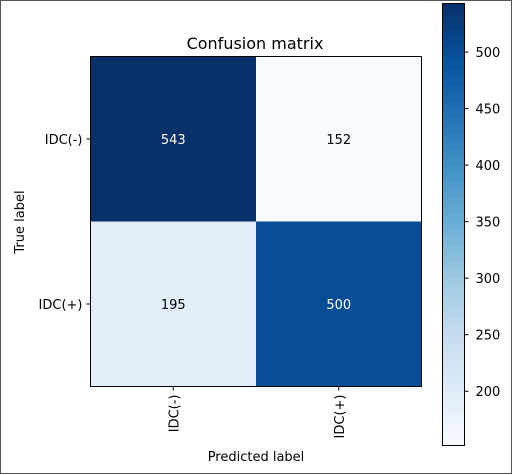  What do you see at coordinates (488, 53) in the screenshot?
I see `colorbar-tick-label: 500` at bounding box center [488, 53].